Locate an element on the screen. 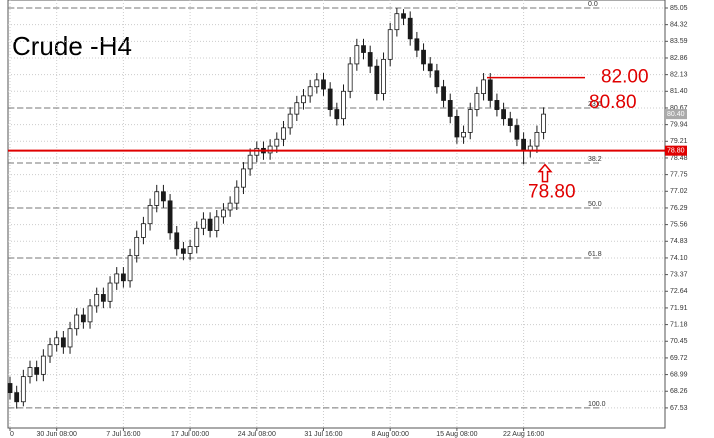 Image resolution: width=714 pixels, height=438 pixels. level-label: 80.80 is located at coordinates (613, 102).